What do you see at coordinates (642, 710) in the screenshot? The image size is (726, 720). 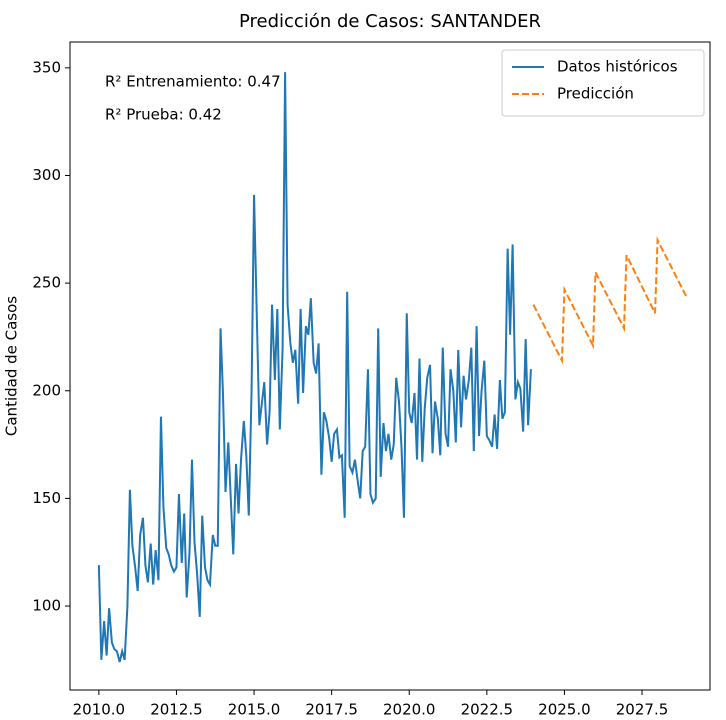 I see `x-tick-label: 2027.5` at bounding box center [642, 710].